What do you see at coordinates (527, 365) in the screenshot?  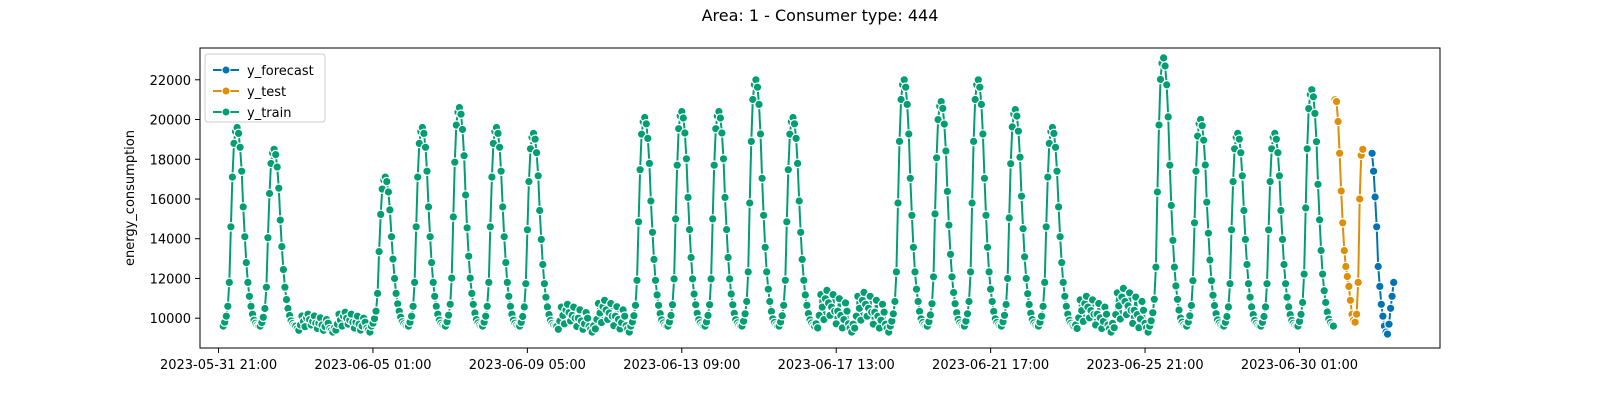 I see `x-tick-label: 2023-06-09 05:00` at bounding box center [527, 365].